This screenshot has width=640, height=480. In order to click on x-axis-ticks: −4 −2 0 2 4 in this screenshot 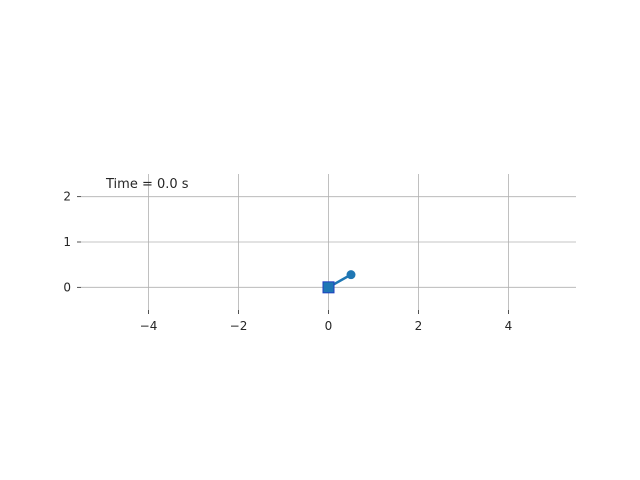, I will do `click(326, 321)`.